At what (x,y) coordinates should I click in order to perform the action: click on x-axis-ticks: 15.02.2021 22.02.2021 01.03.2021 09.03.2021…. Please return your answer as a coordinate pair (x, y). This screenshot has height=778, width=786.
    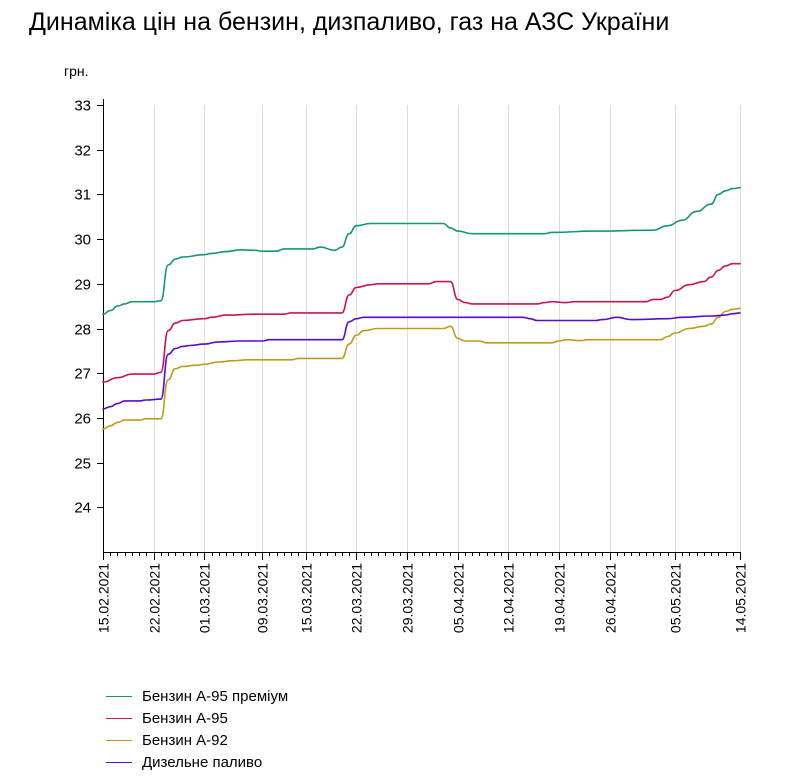
    Looking at the image, I should click on (422, 592).